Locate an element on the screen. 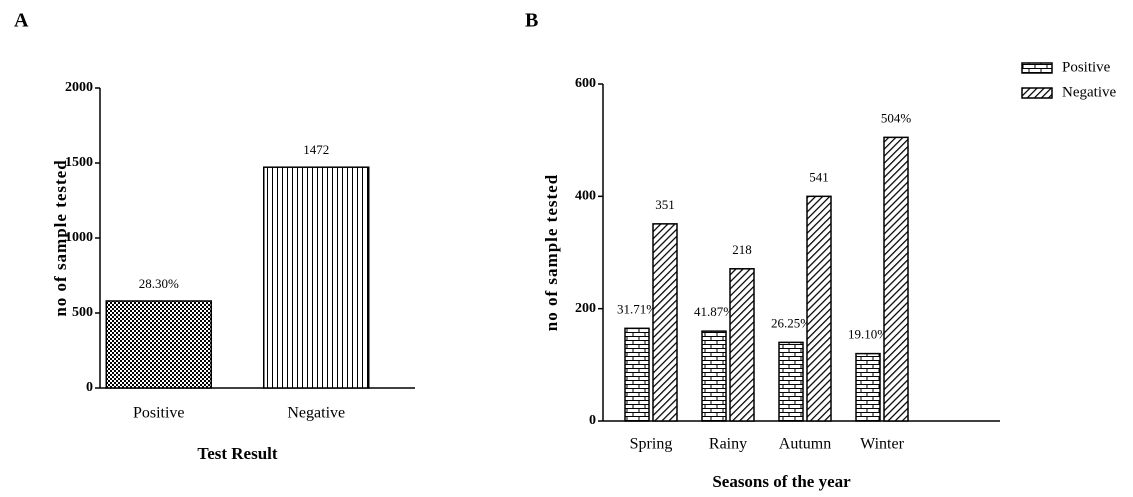  x-tick-label: Positive is located at coordinates (159, 413).